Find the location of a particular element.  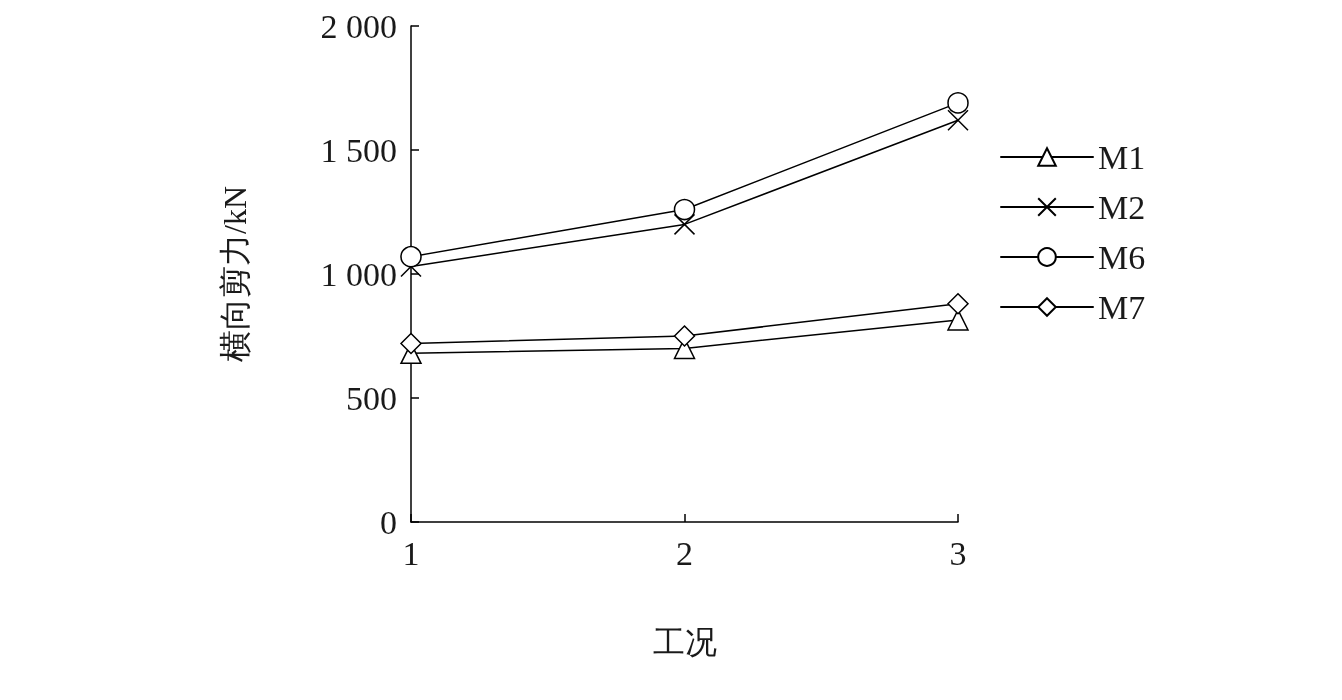

x-axis-title: 工况 is located at coordinates (684, 642).